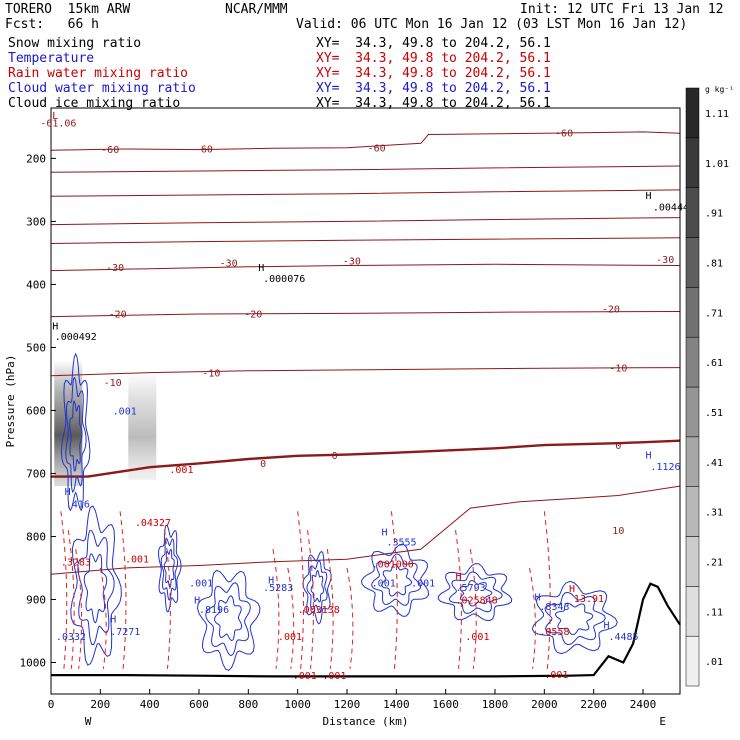 This screenshot has height=740, width=740. Describe the element at coordinates (36, 536) in the screenshot. I see `y-tick-label: 800` at that location.